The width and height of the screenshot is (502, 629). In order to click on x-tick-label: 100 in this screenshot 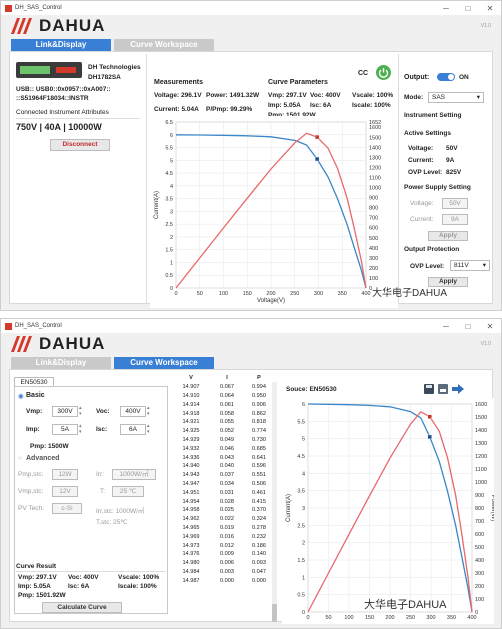, I will do `click(223, 294)`.